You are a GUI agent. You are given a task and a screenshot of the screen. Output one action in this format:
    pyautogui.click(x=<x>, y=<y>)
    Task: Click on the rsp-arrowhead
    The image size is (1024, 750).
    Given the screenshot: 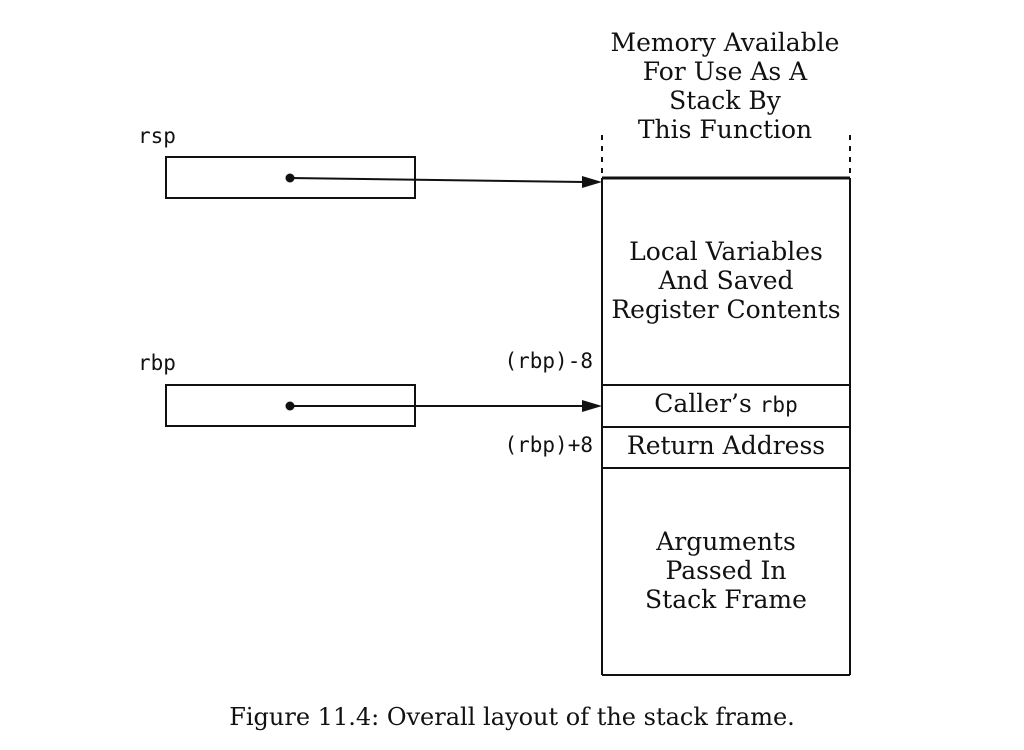 What is the action you would take?
    pyautogui.click(x=592, y=182)
    